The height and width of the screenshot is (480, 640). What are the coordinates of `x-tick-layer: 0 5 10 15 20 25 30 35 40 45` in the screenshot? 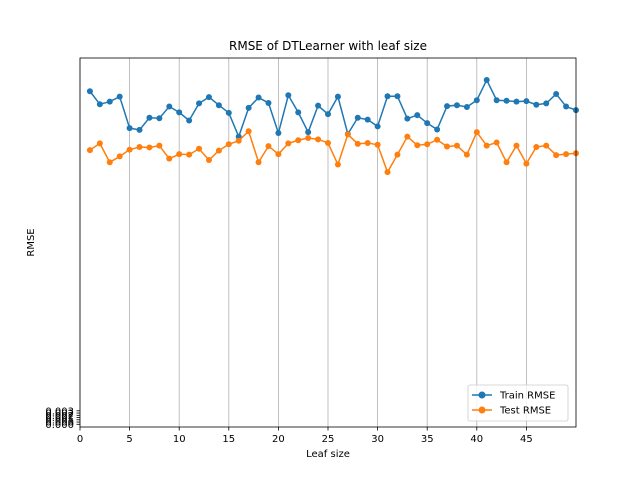 It's located at (305, 436).